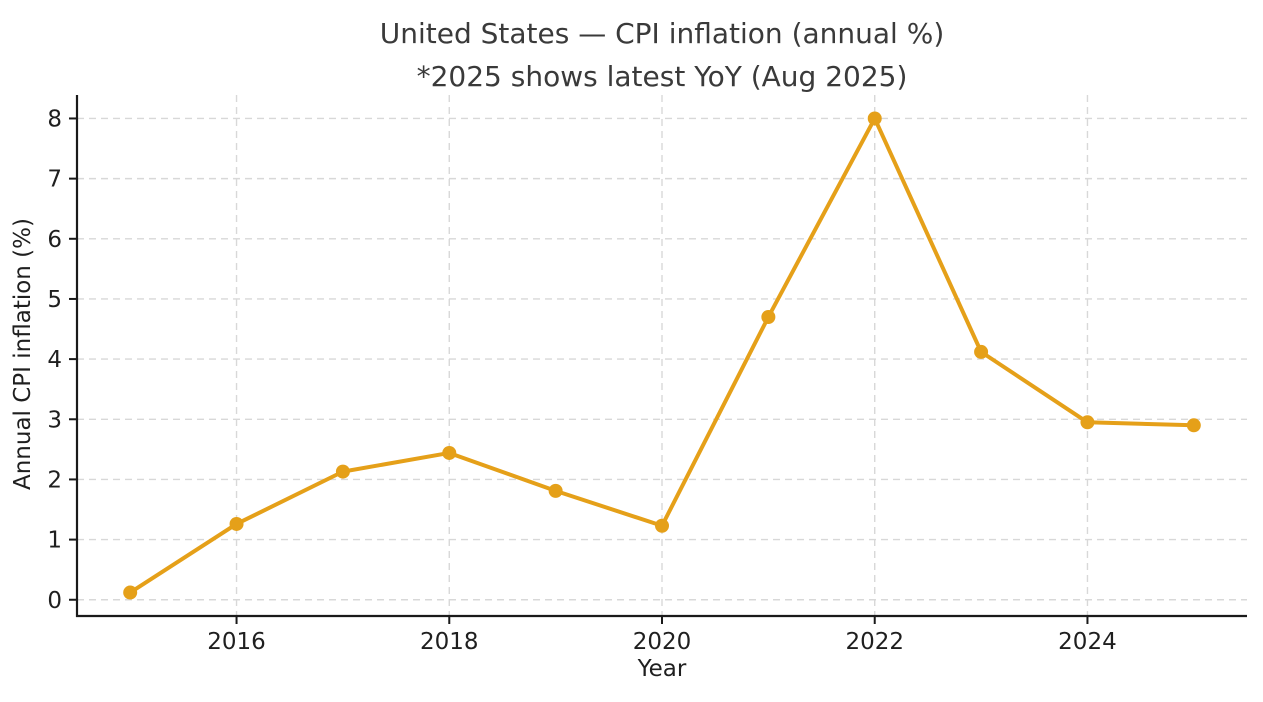  I want to click on y-tick-label: 8, so click(54, 119).